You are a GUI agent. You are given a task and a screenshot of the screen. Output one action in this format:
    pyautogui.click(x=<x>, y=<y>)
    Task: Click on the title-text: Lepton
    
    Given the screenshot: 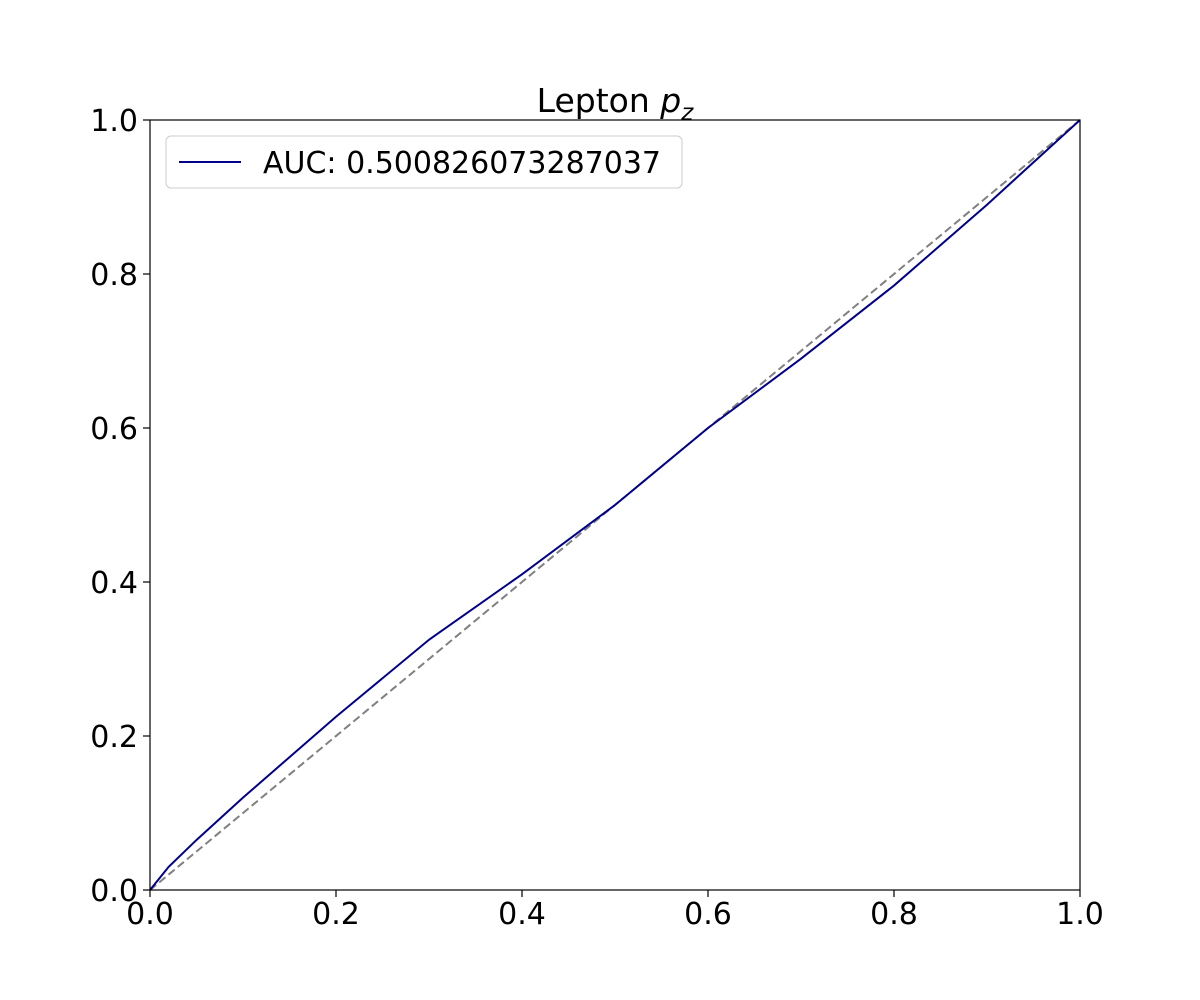 What is the action you would take?
    pyautogui.click(x=593, y=100)
    